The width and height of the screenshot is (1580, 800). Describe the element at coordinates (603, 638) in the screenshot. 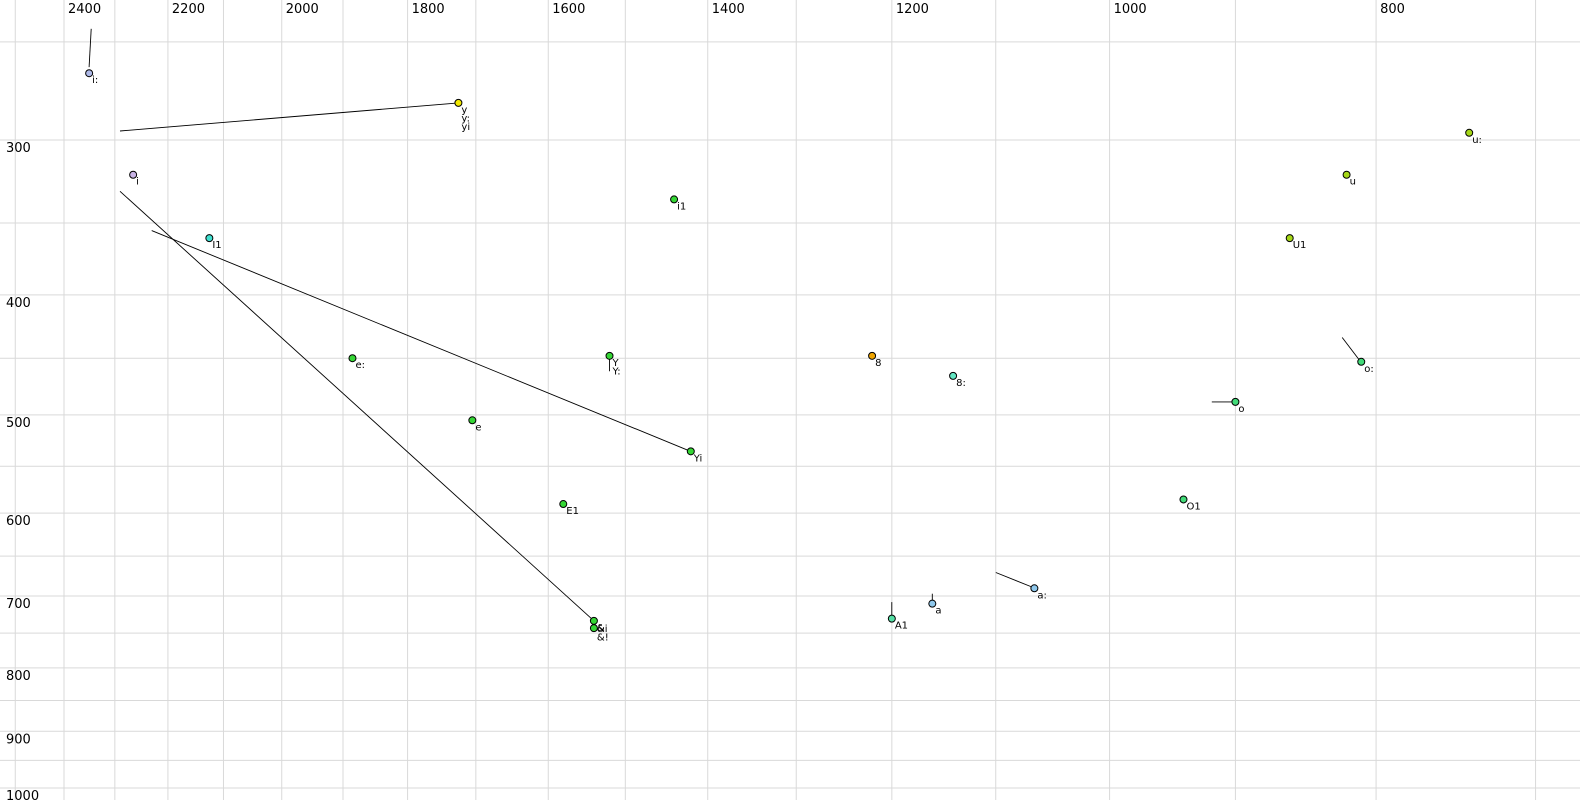

I see `point-label: &!` at that location.